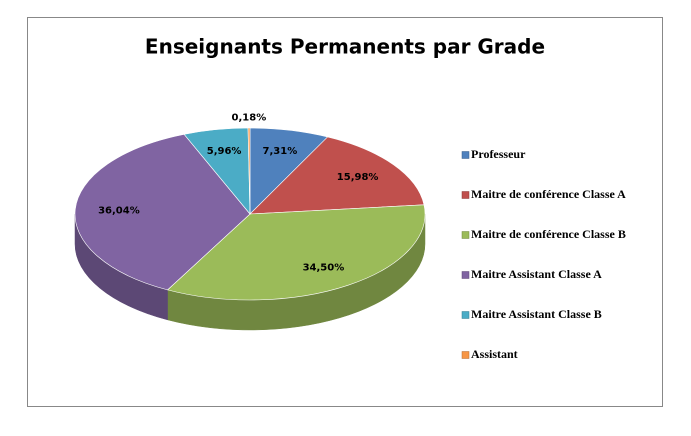 This screenshot has height=436, width=691. I want to click on data-label: 15,98%, so click(358, 177).